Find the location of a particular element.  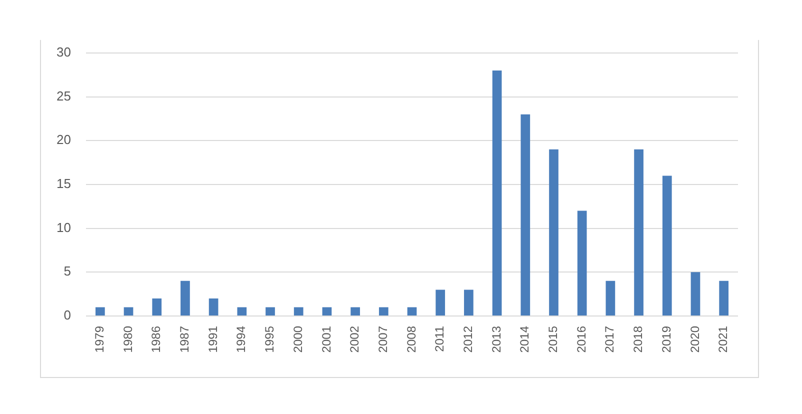

x-tick-label: 2020 is located at coordinates (695, 339).